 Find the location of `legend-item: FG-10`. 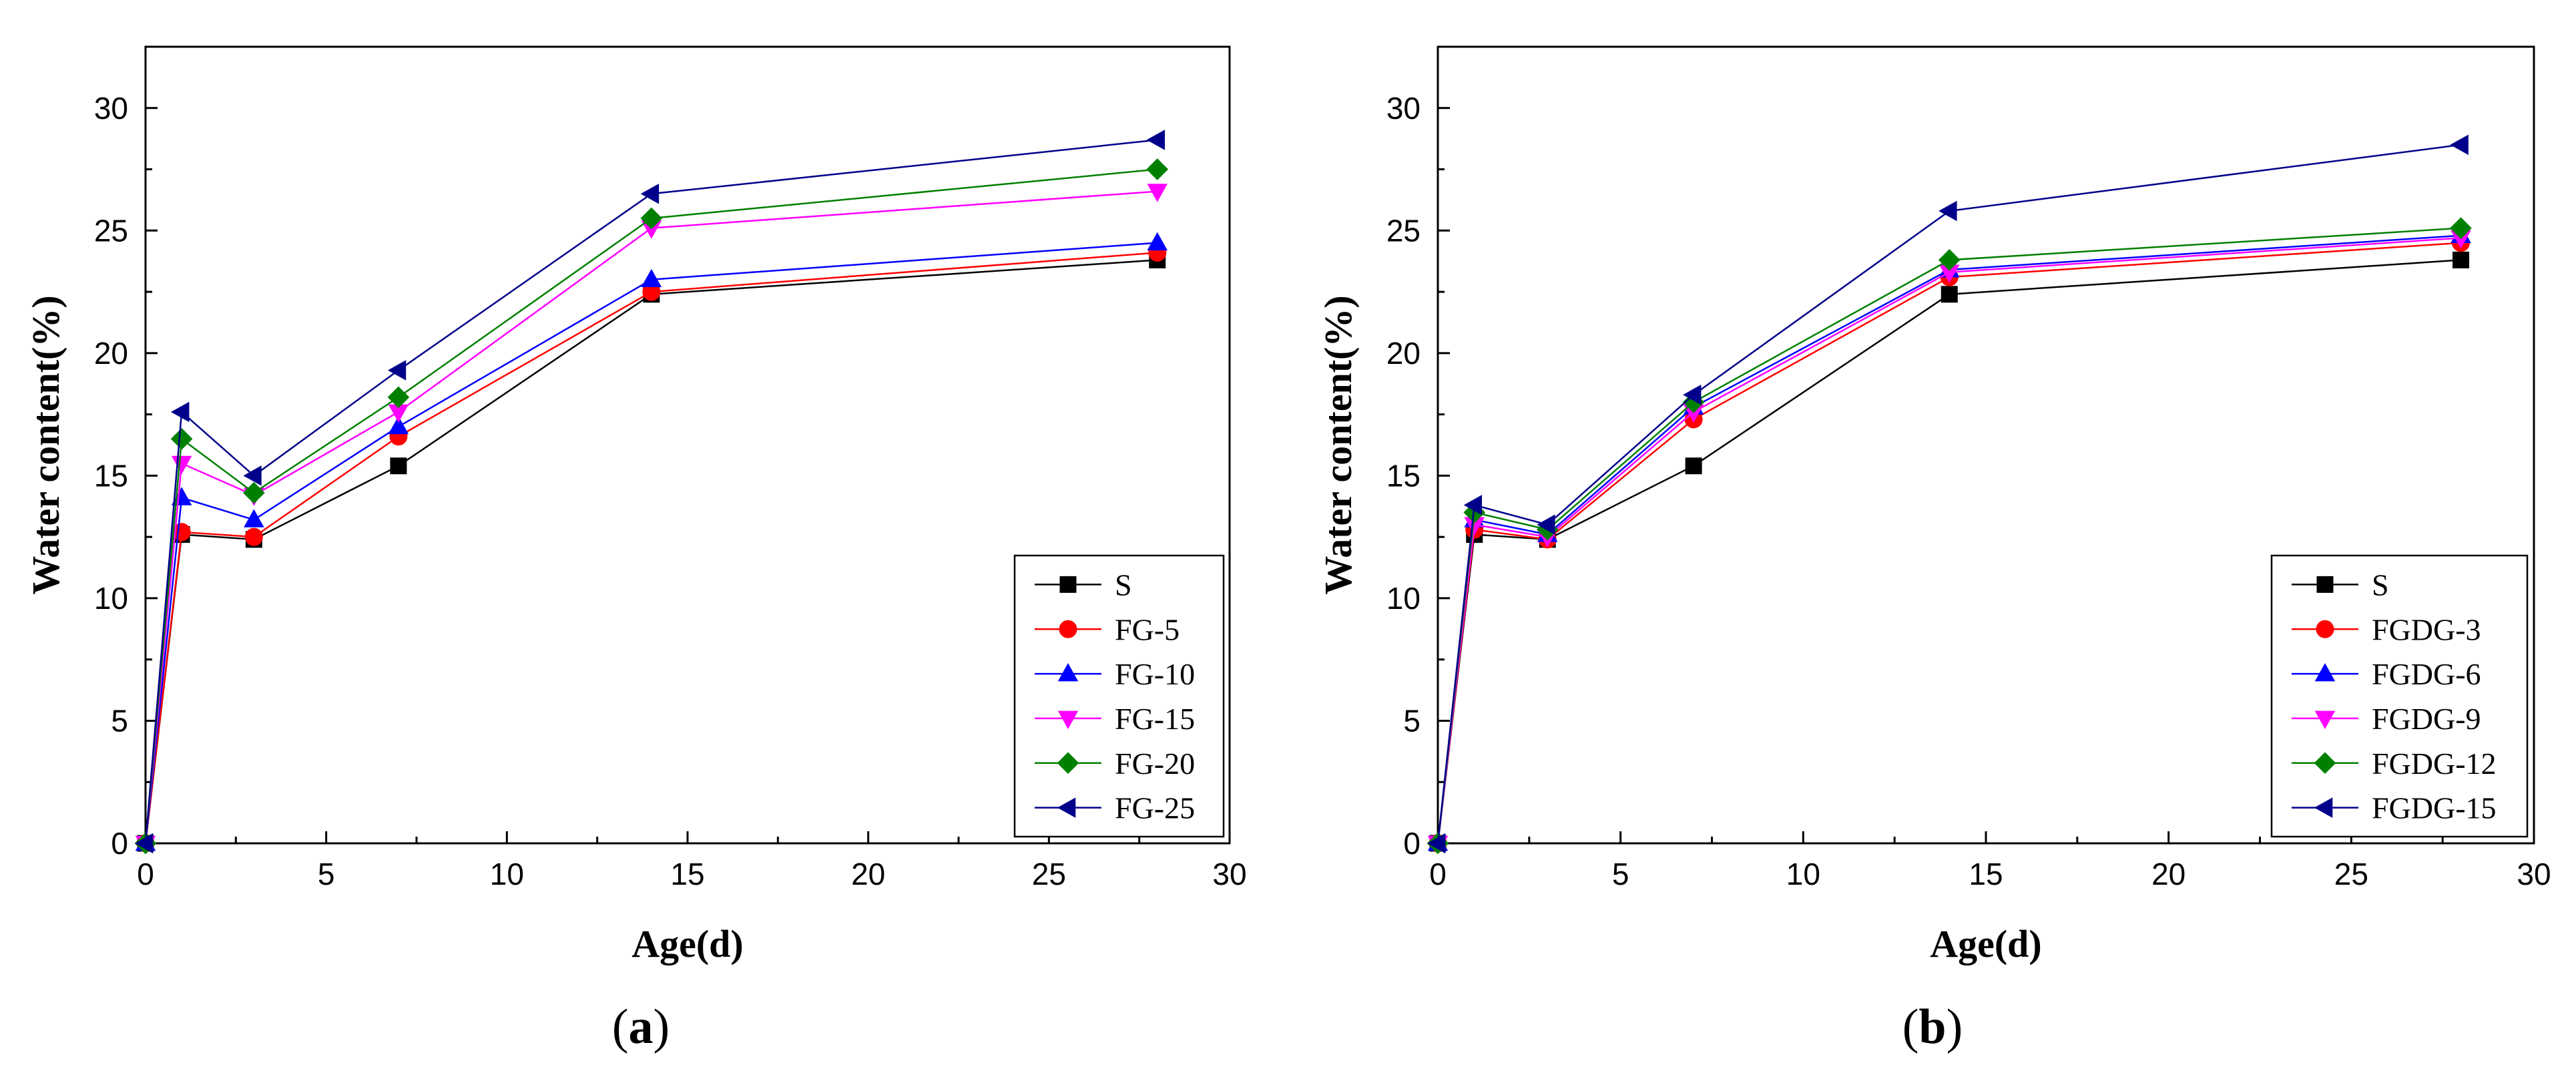

legend-item: FG-10 is located at coordinates (1115, 674).